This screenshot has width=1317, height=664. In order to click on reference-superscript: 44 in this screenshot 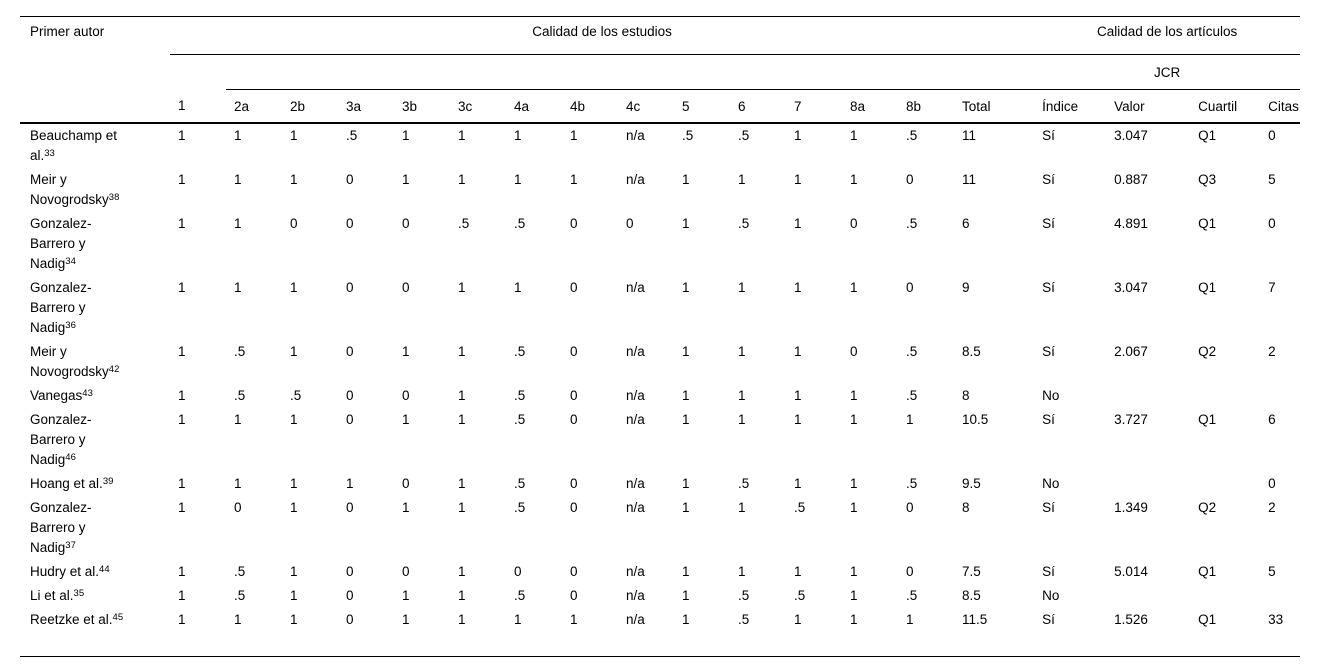, I will do `click(104, 569)`.